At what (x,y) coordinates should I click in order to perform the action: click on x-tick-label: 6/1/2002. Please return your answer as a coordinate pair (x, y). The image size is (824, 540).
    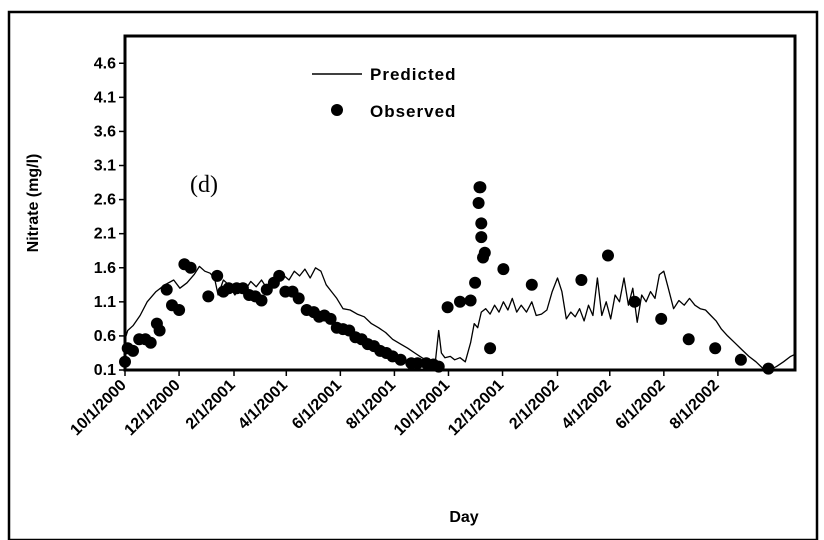
    Looking at the image, I should click on (641, 405).